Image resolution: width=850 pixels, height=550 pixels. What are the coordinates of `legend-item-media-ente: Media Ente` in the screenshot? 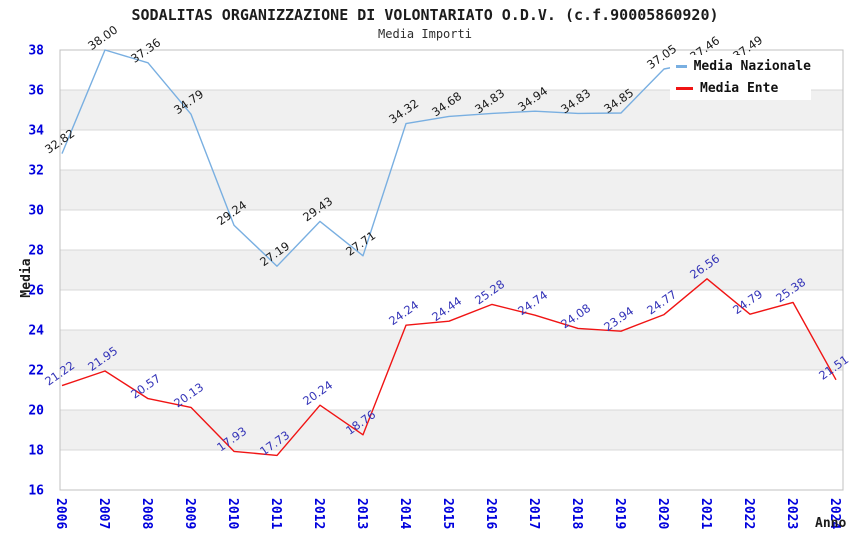 It's located at (743, 88).